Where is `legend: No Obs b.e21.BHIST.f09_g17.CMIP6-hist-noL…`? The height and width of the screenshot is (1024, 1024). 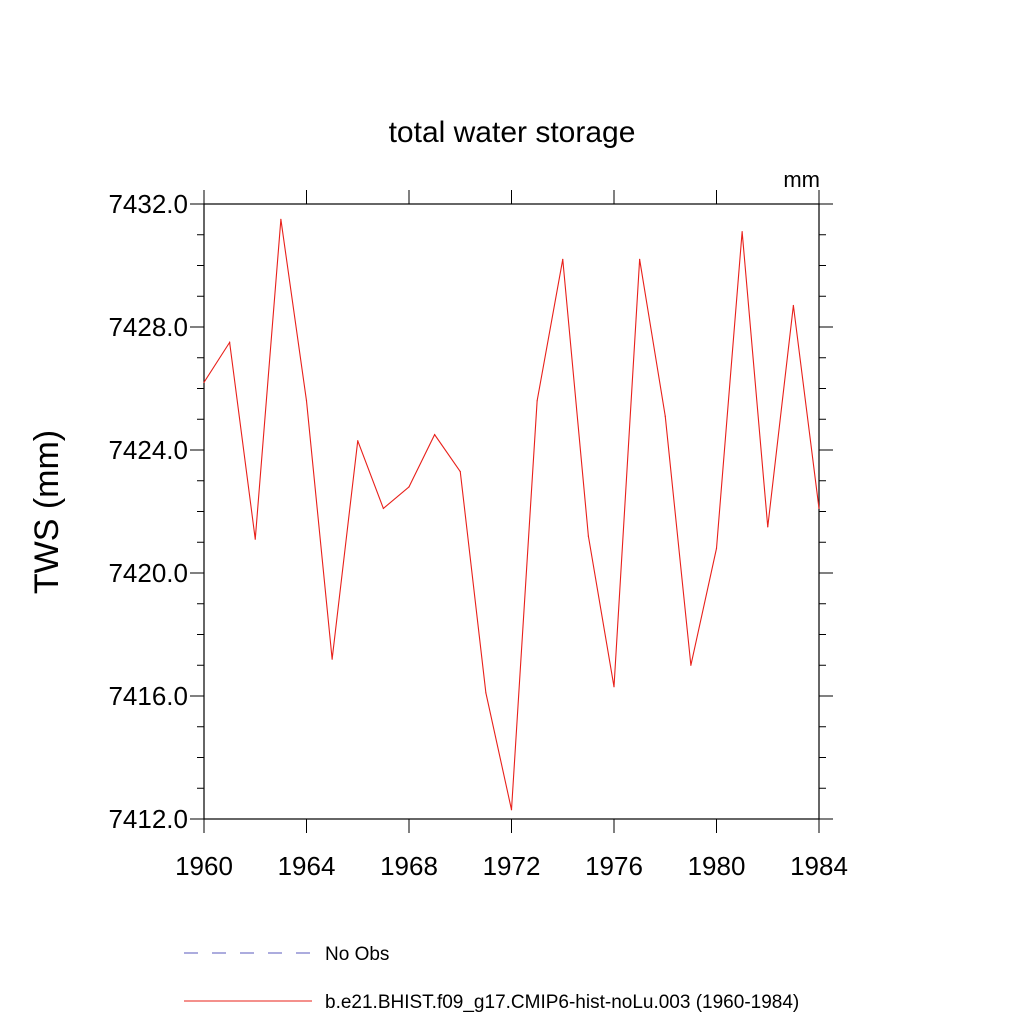 legend: No Obs b.e21.BHIST.f09_g17.CMIP6-hist-noL… is located at coordinates (491, 978).